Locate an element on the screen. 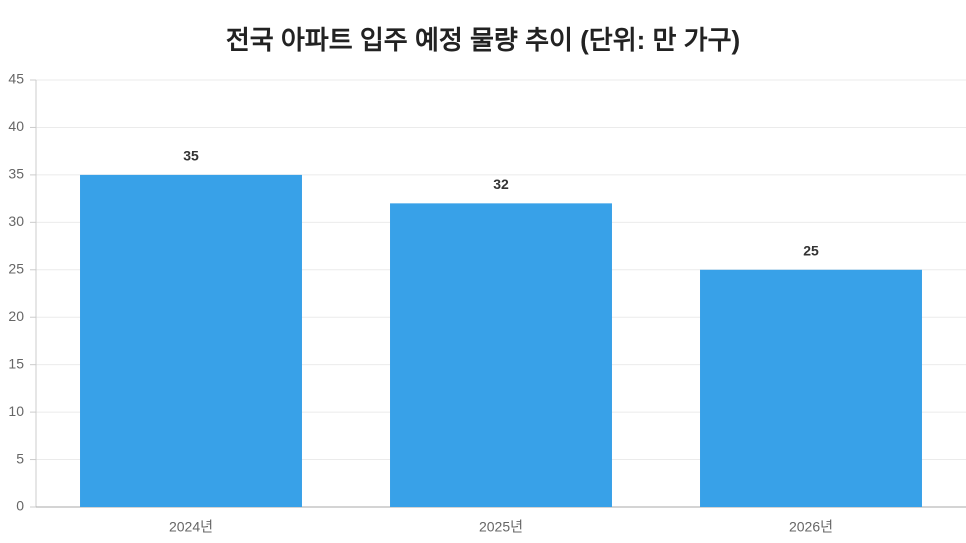 The image size is (966, 543). y-tick-label: 45 is located at coordinates (16, 79).